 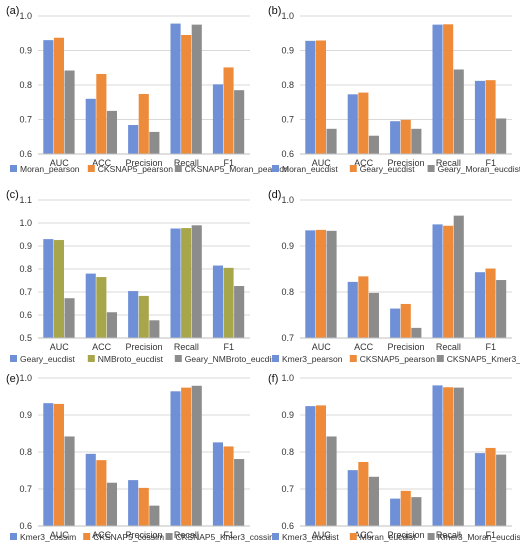 I want to click on legend-entry: CKSNAP5_pearson, so click(x=397, y=359).